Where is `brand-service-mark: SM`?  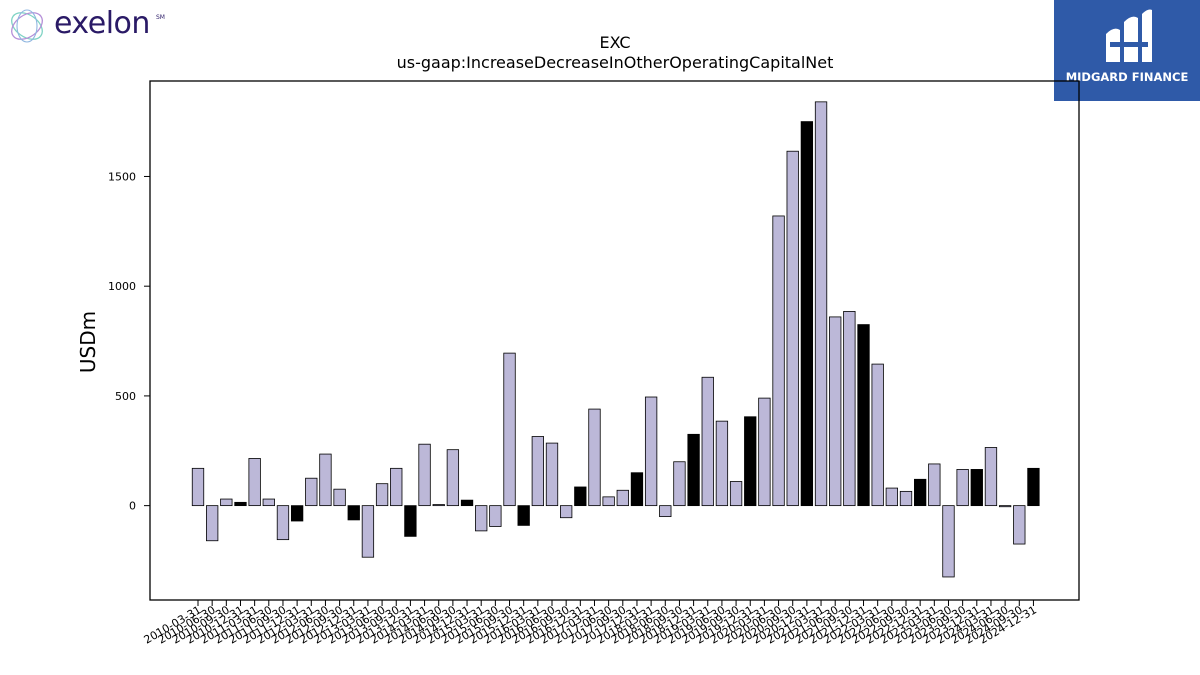 brand-service-mark: SM is located at coordinates (160, 17).